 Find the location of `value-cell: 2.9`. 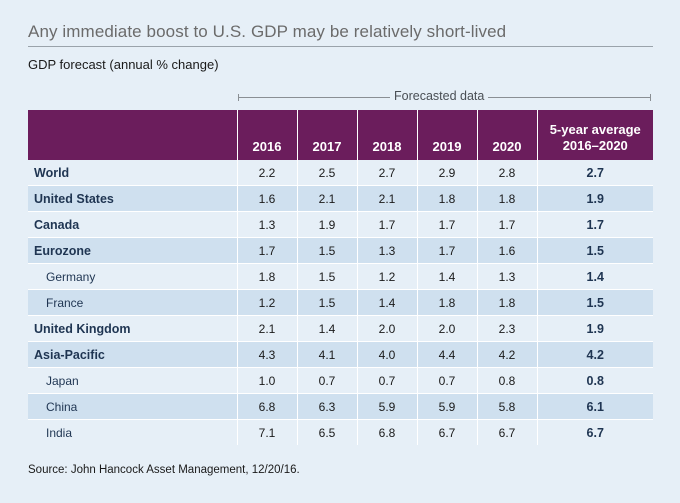

value-cell: 2.9 is located at coordinates (446, 173).